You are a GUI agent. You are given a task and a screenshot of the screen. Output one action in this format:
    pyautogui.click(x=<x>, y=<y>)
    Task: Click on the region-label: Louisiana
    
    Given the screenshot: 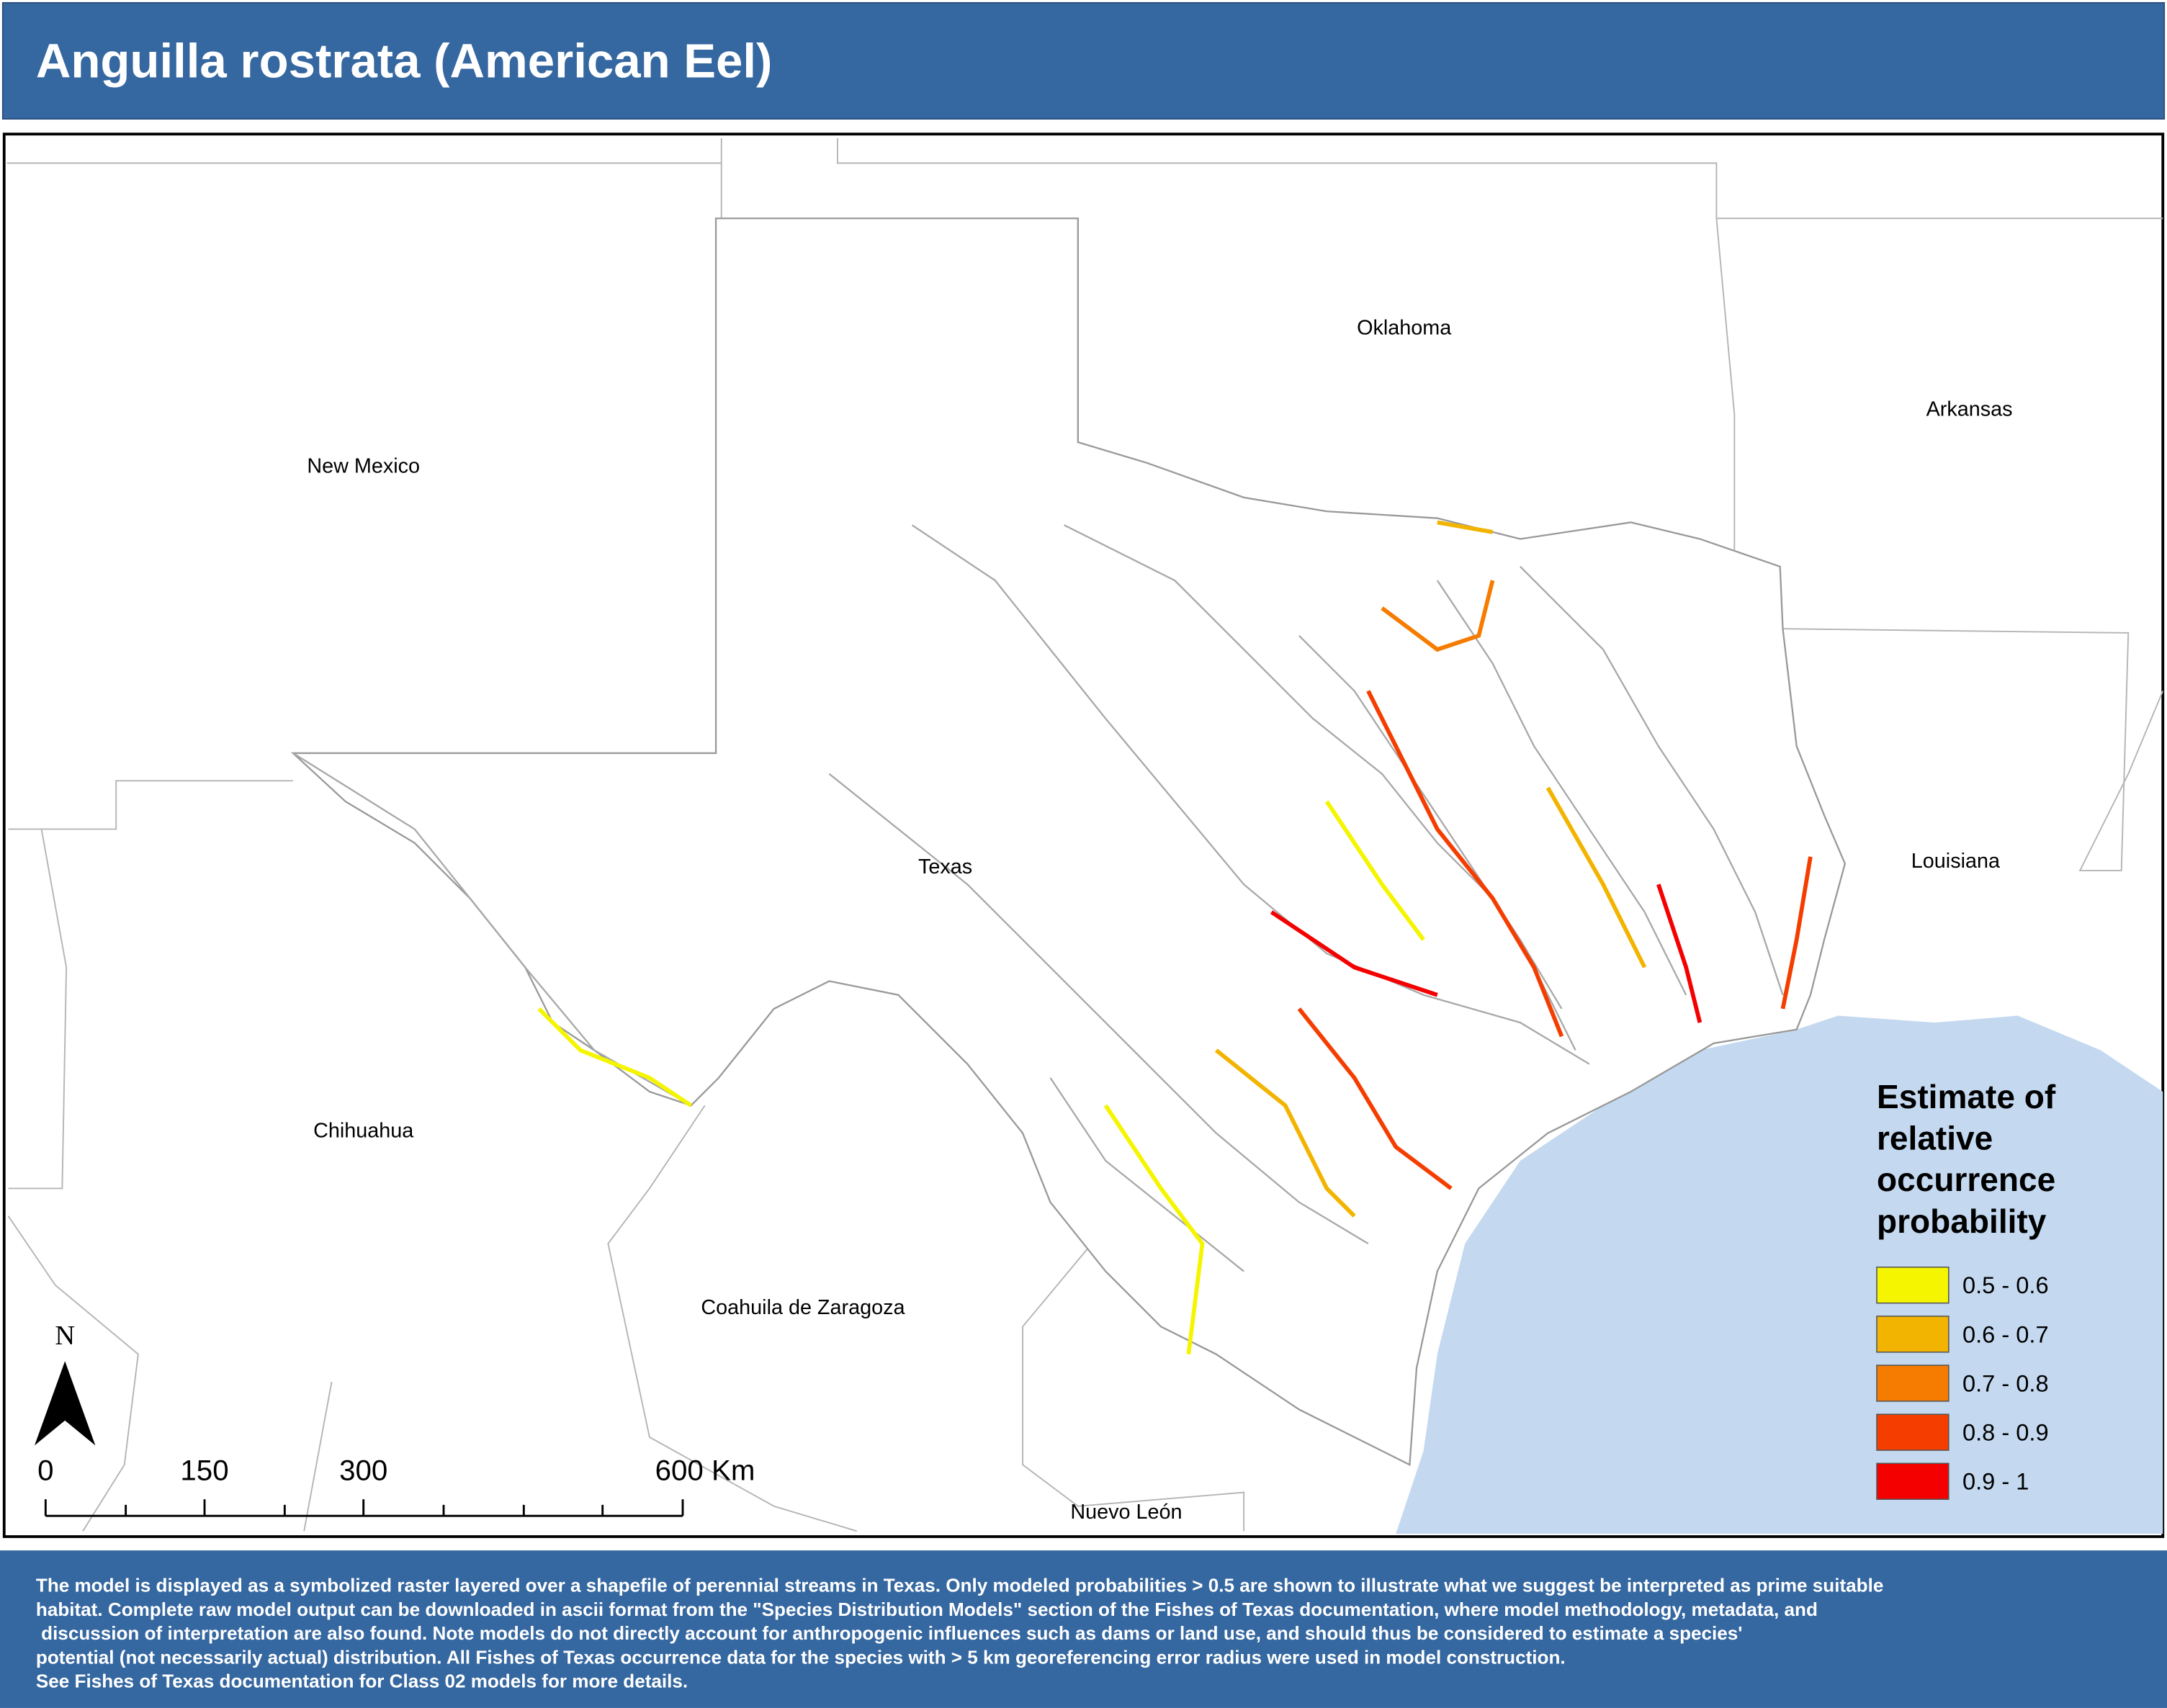 What is the action you would take?
    pyautogui.click(x=1955, y=861)
    